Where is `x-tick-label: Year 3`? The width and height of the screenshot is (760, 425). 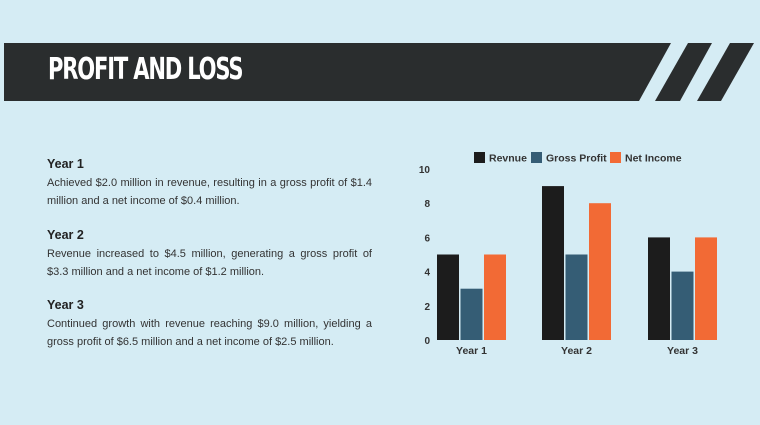 x-tick-label: Year 3 is located at coordinates (682, 351).